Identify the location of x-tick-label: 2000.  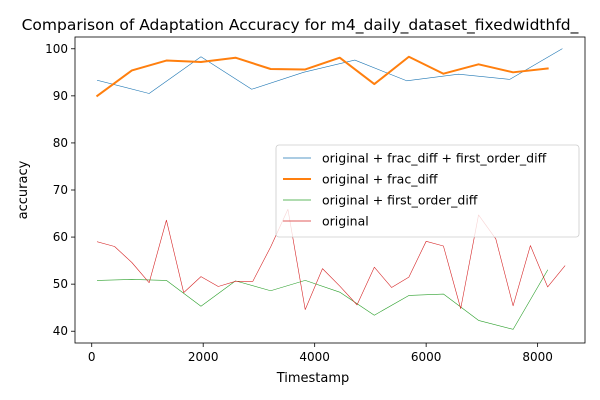
(203, 357).